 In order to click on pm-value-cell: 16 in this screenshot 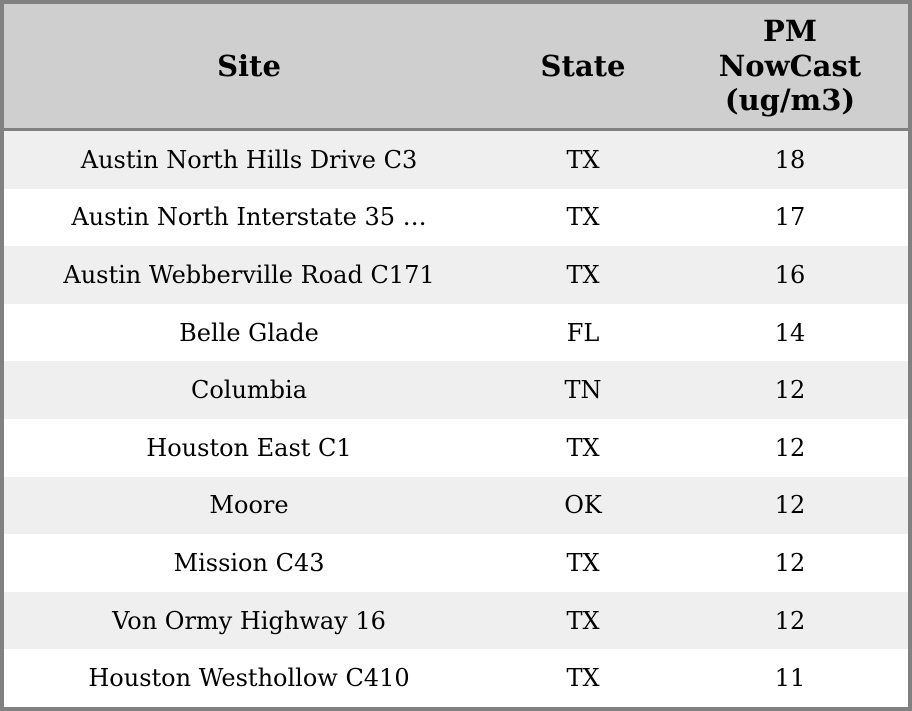, I will do `click(790, 274)`.